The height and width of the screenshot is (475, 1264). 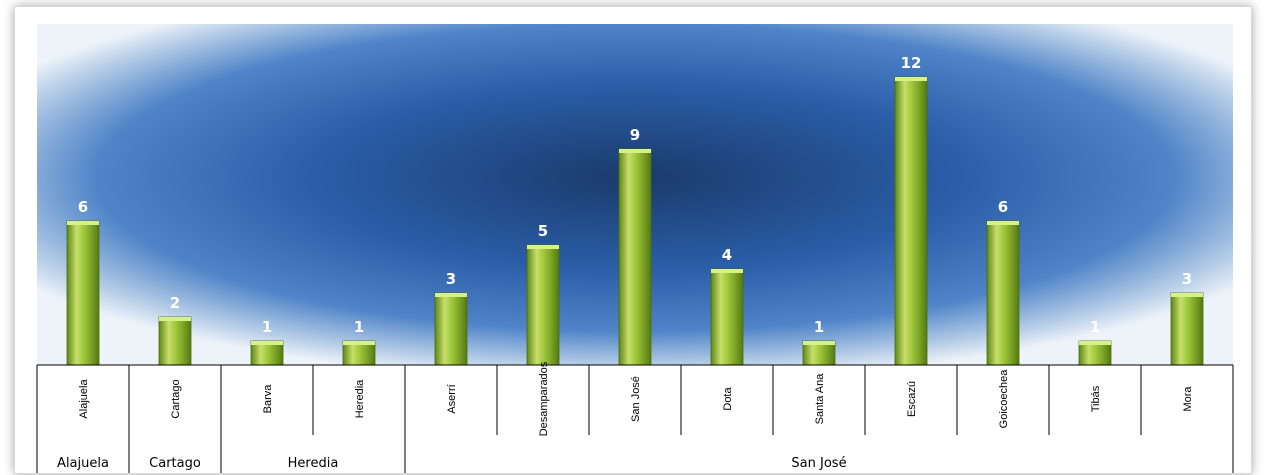 I want to click on tick-label: Mora, so click(x=1188, y=399).